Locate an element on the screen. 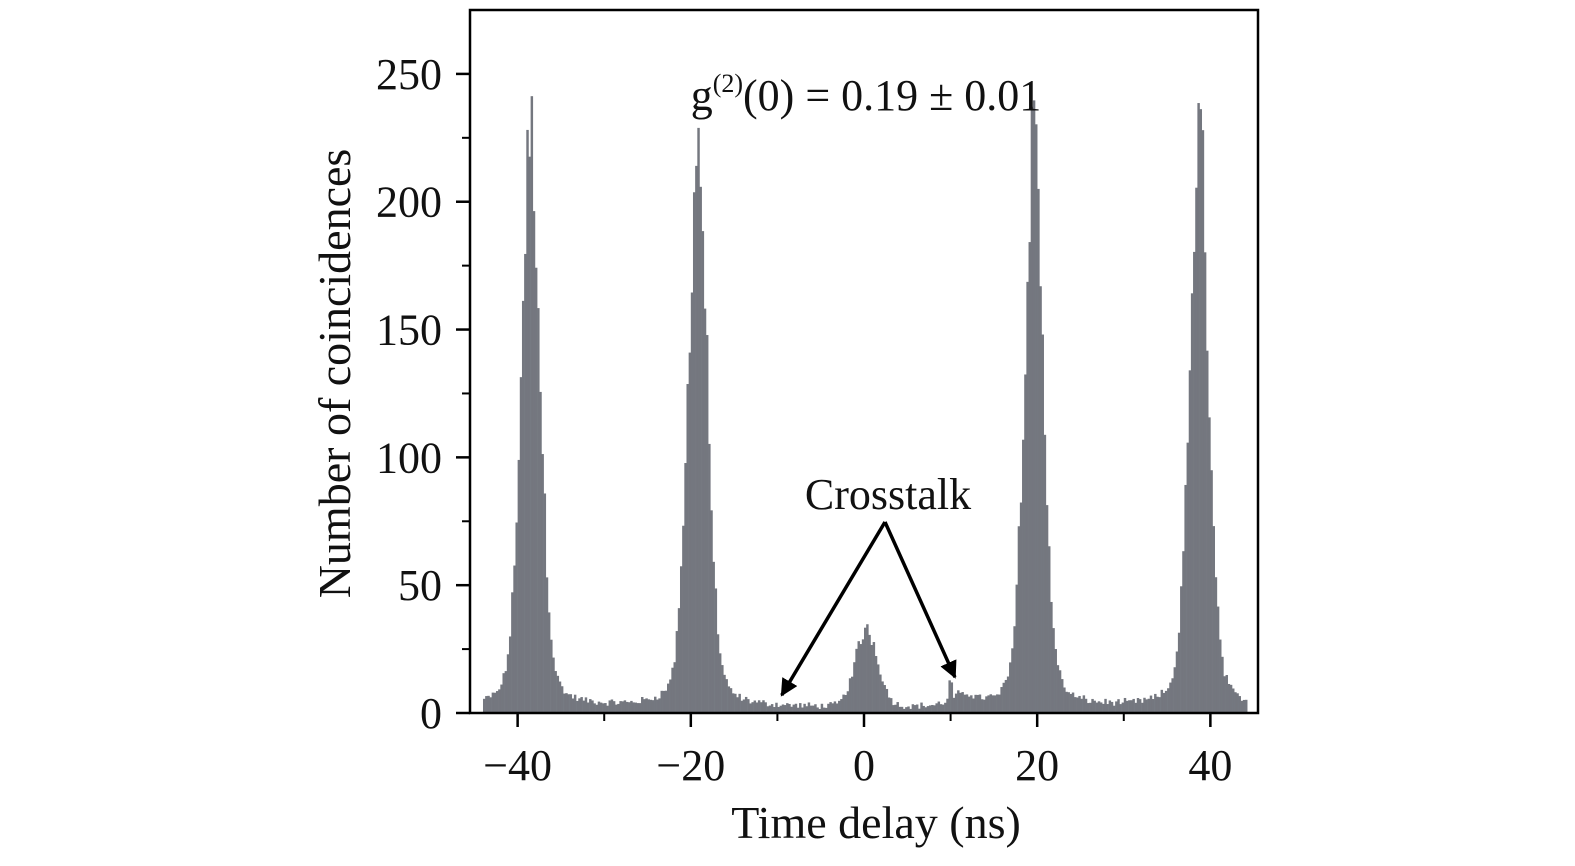 The height and width of the screenshot is (866, 1575). y-tick-label: 200 is located at coordinates (409, 202).